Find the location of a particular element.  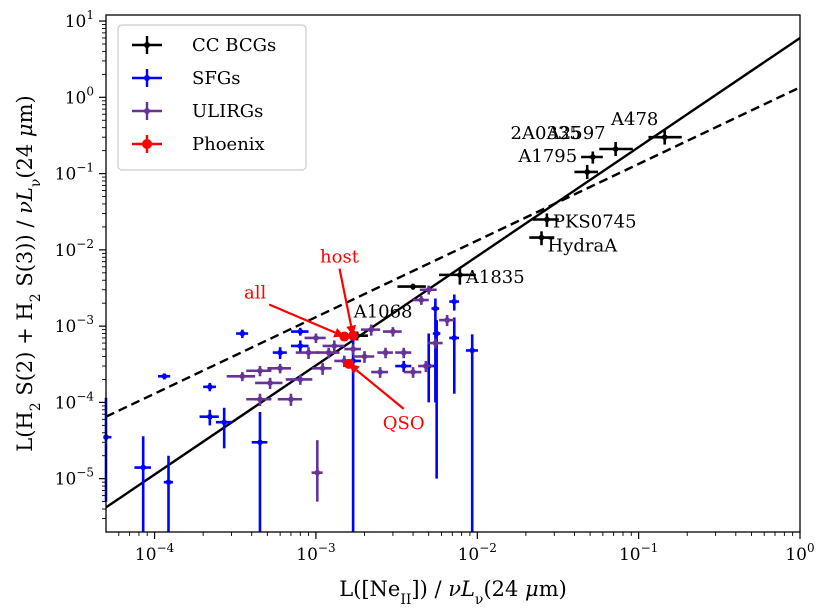

x-axis: 10⁻⁴ 10⁻³ 10⁻² 10⁻¹ 10⁰ is located at coordinates (466, 548).